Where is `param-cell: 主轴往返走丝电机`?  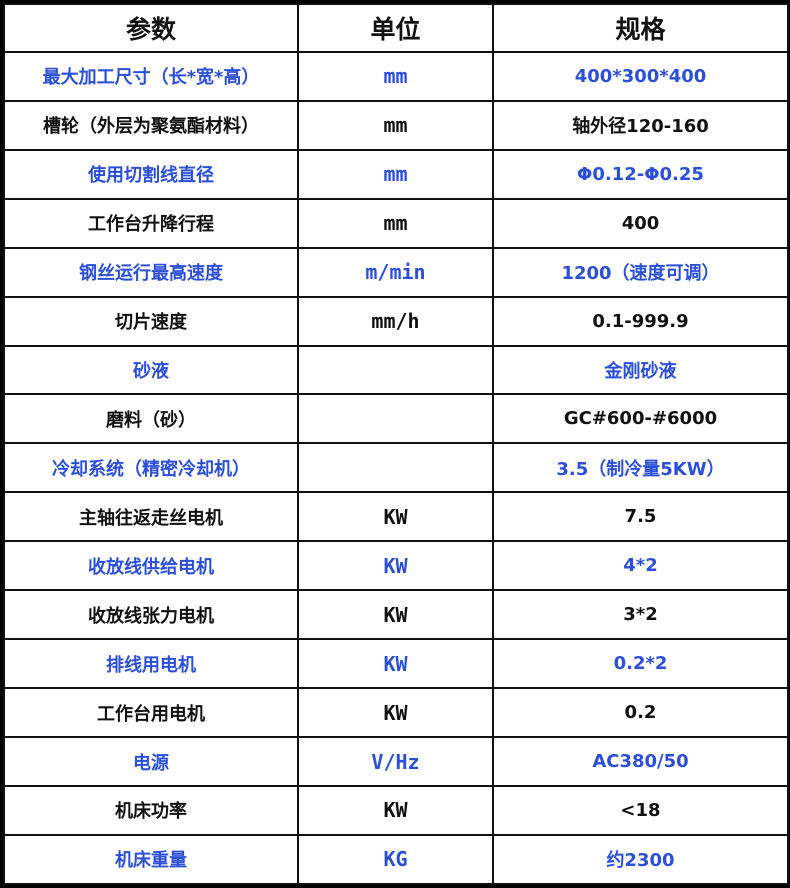 param-cell: 主轴往返走丝电机 is located at coordinates (151, 517).